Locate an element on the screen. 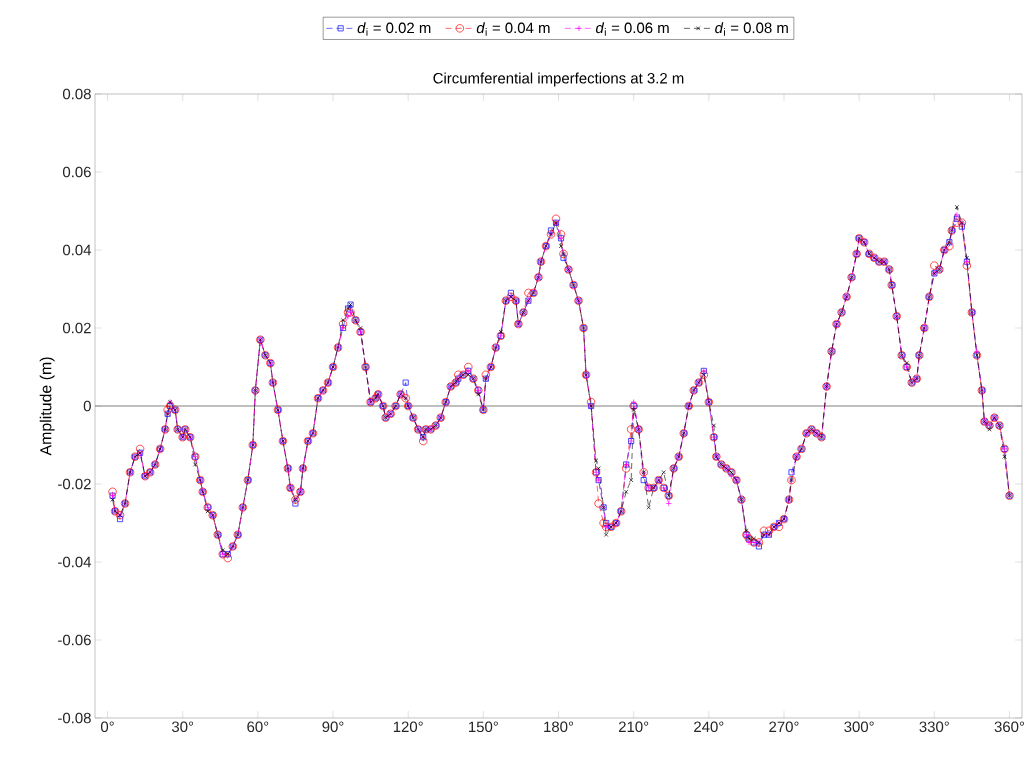  chart-title: Circumferential imperfections at 3.2 m is located at coordinates (558, 79).